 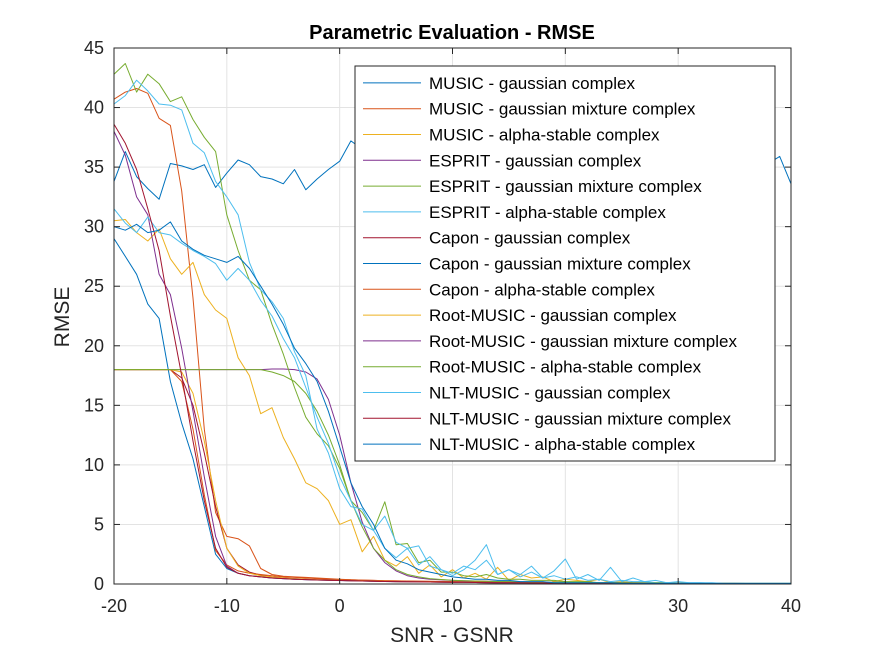 What do you see at coordinates (565, 186) in the screenshot?
I see `legend-entry: ESPRIT - gaussian mixture complex` at bounding box center [565, 186].